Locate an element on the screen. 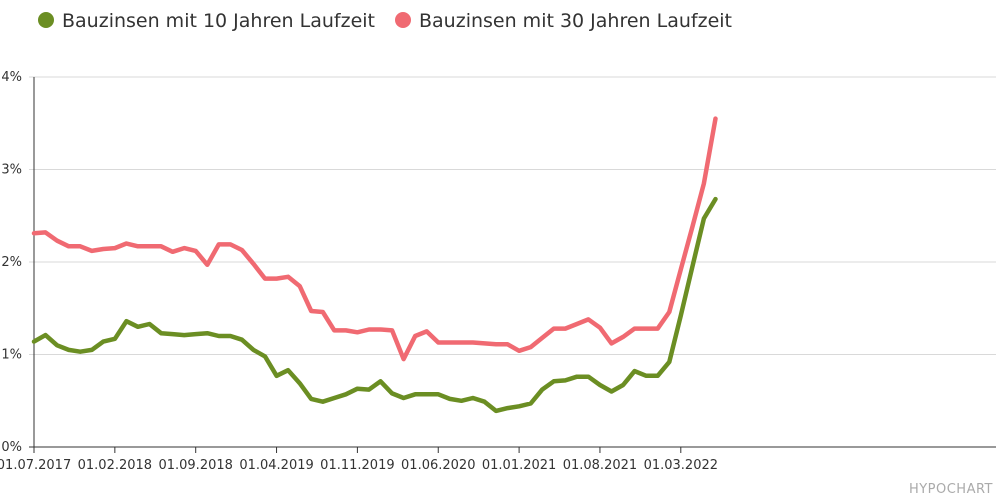 The image size is (1000, 500). y-tick-label: 3% is located at coordinates (11, 170).